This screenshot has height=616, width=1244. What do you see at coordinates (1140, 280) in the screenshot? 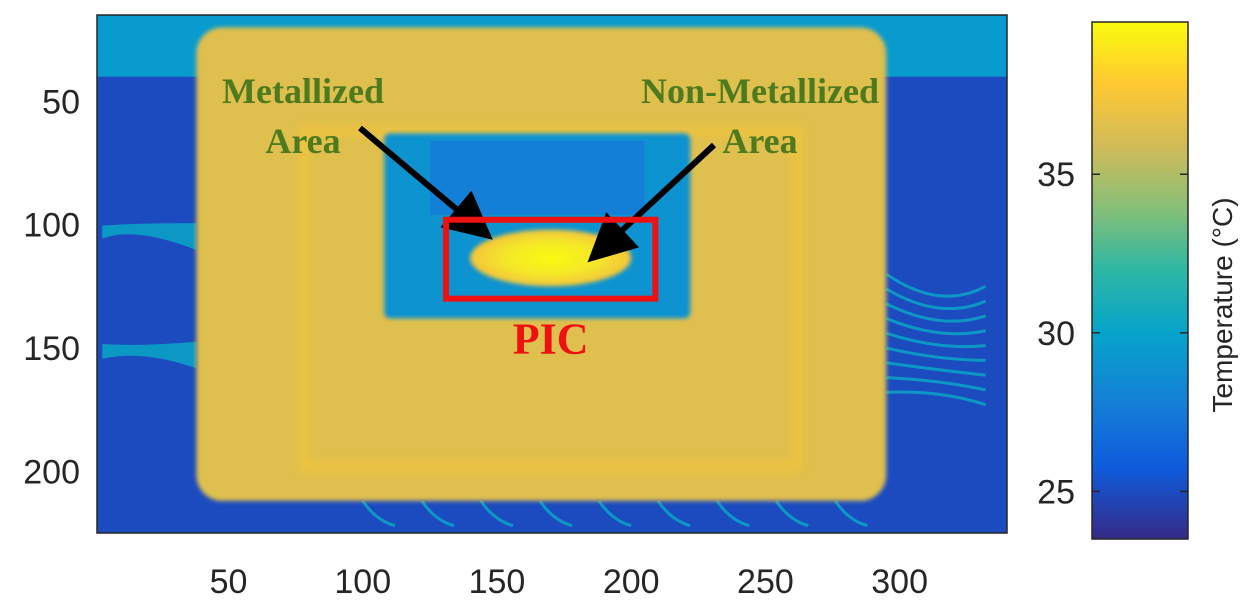
I see `colorbar` at bounding box center [1140, 280].